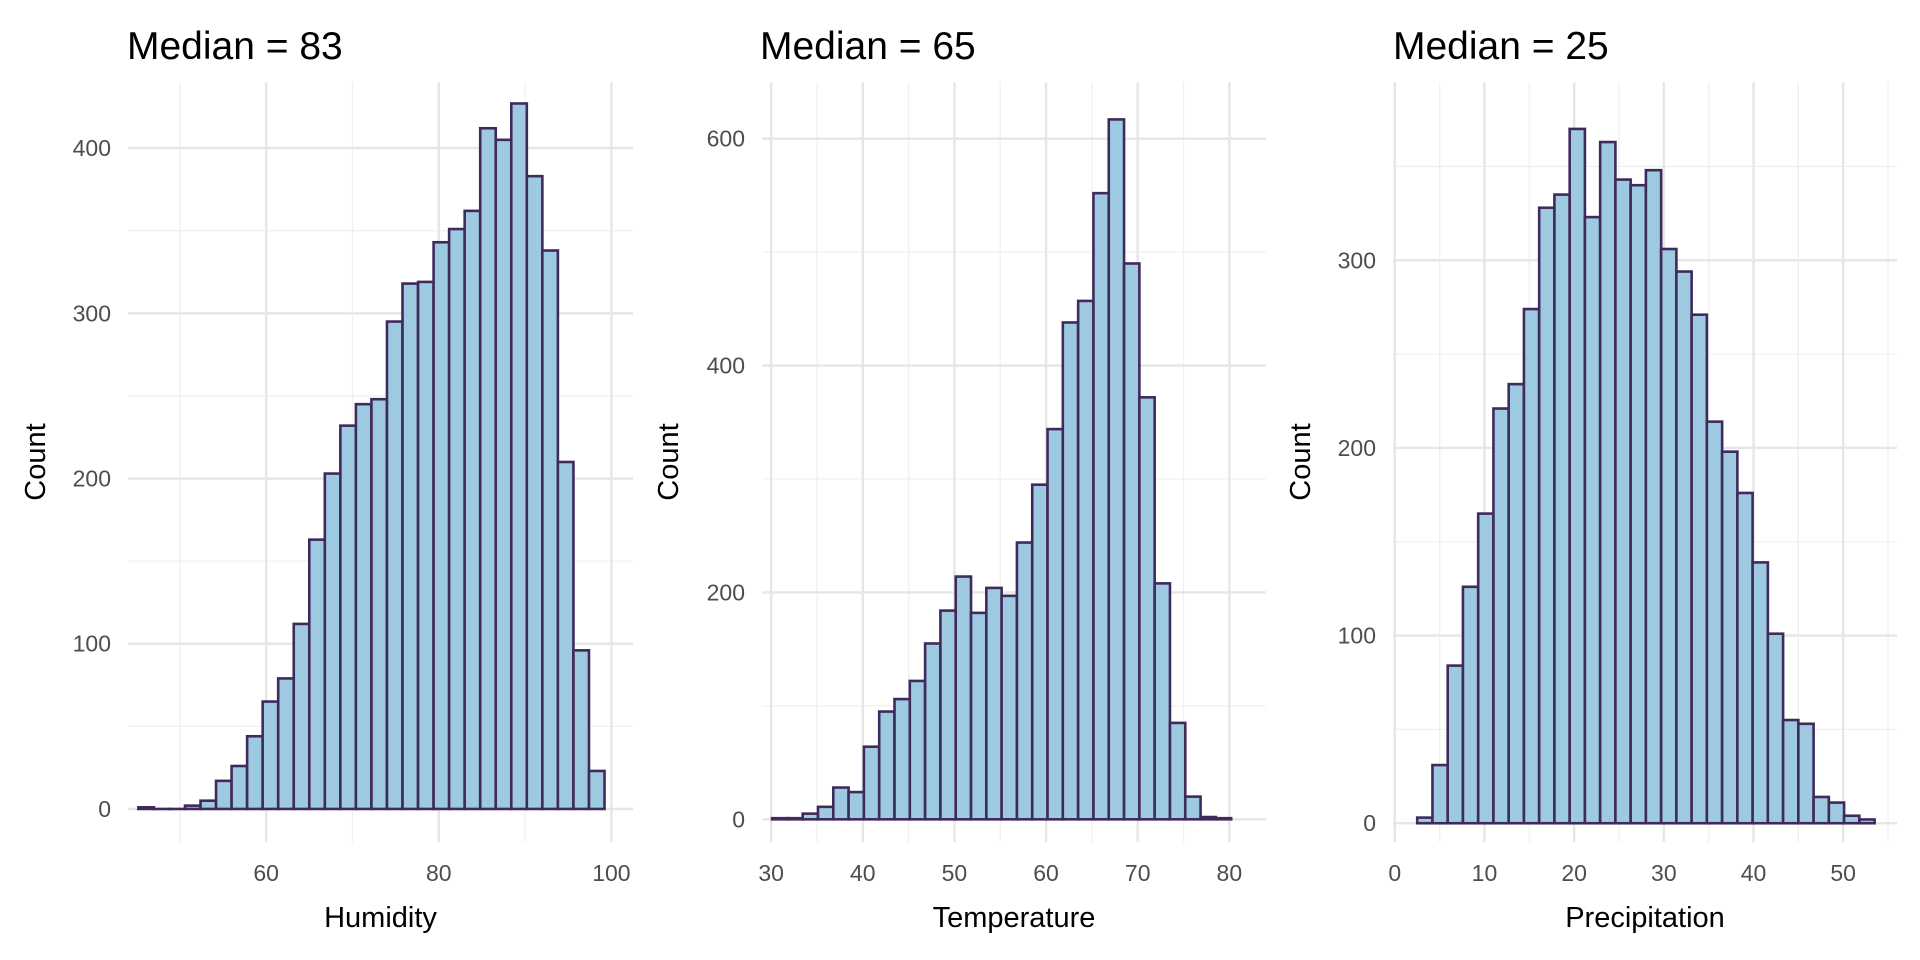  Describe the element at coordinates (1138, 873) in the screenshot. I see `x-tick-label: 70` at that location.